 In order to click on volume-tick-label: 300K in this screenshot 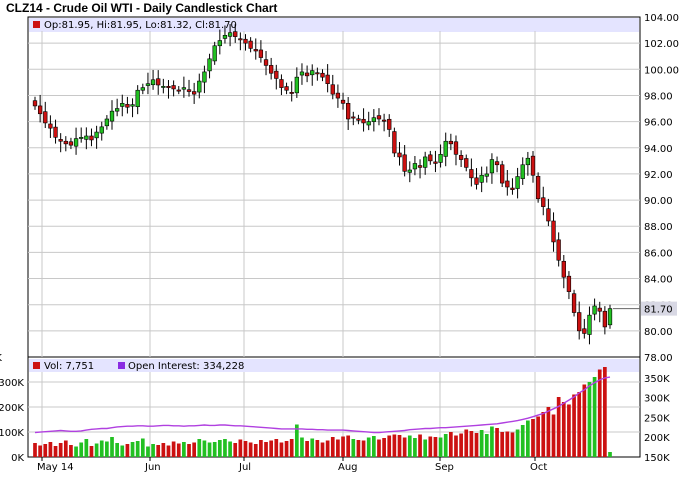, I will do `click(12, 383)`.